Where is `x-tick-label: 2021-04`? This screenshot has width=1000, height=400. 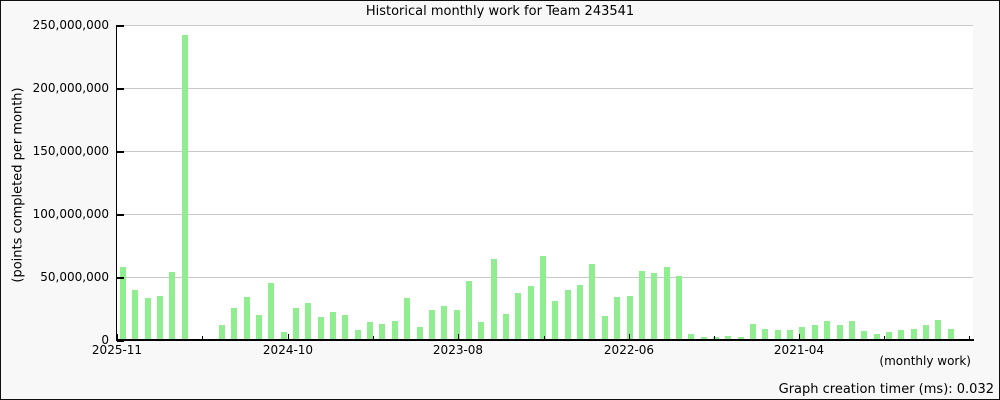
x-tick-label: 2021-04 is located at coordinates (799, 350).